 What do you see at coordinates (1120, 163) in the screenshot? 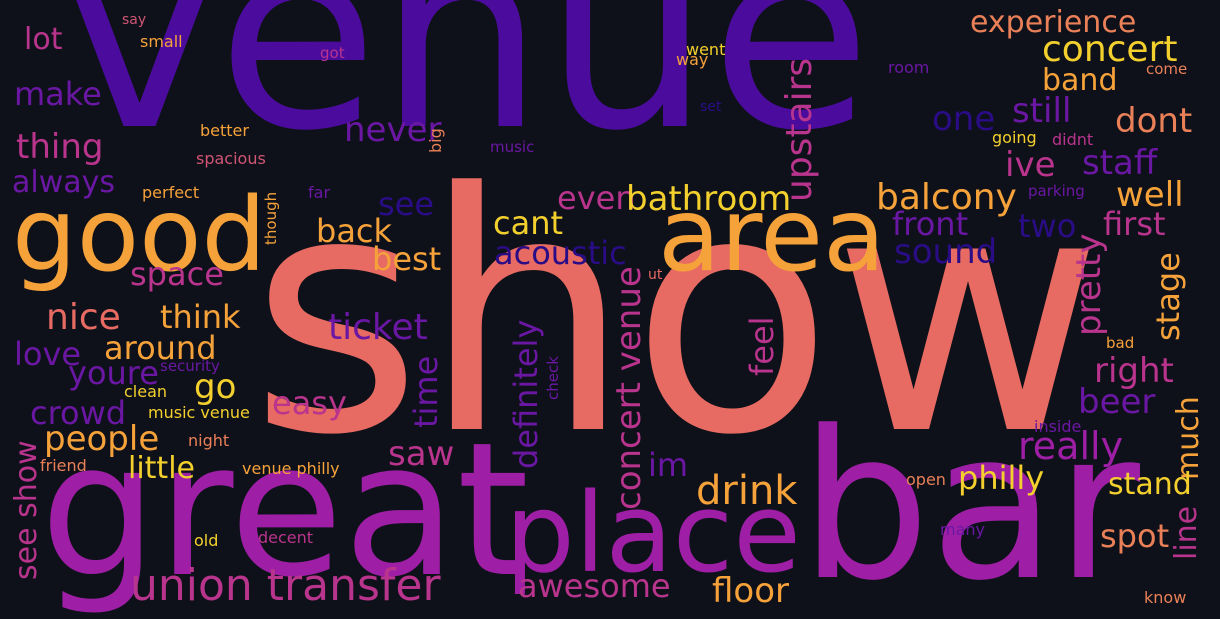
I see `word-staff: staff` at bounding box center [1120, 163].